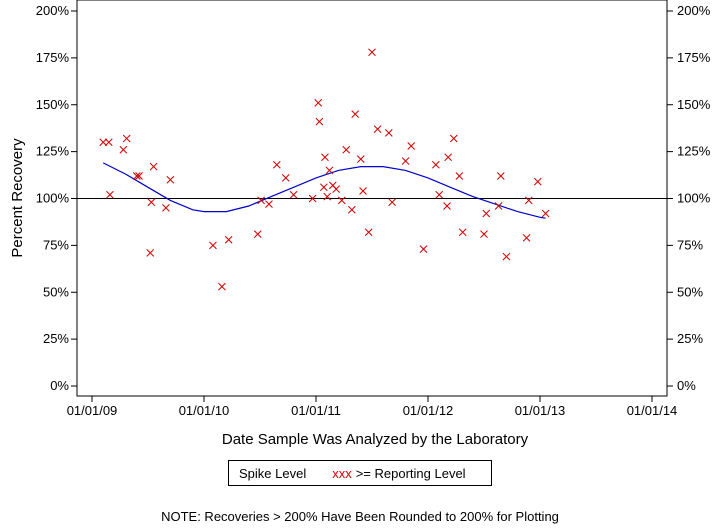 This screenshot has width=720, height=528. Describe the element at coordinates (53, 151) in the screenshot. I see `y-tick-label-left: 125%` at that location.